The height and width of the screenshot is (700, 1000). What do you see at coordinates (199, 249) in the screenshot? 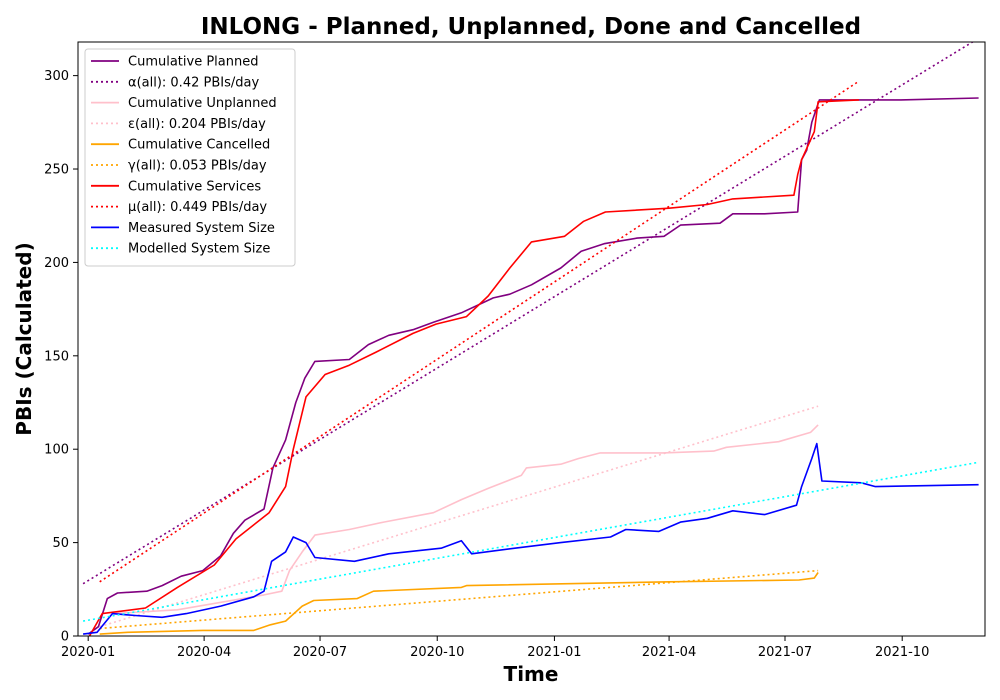
I see `legend-label-9: Modelled System Size` at bounding box center [199, 249].